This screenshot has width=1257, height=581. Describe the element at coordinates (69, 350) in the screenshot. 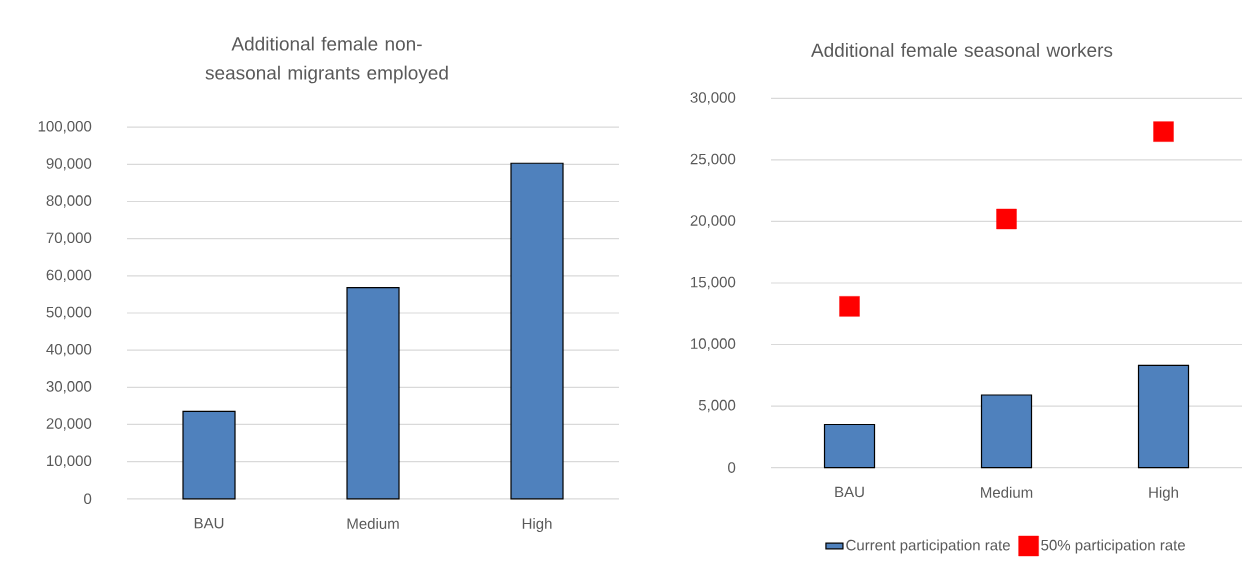

I see `y-tick-label: 40,000` at that location.